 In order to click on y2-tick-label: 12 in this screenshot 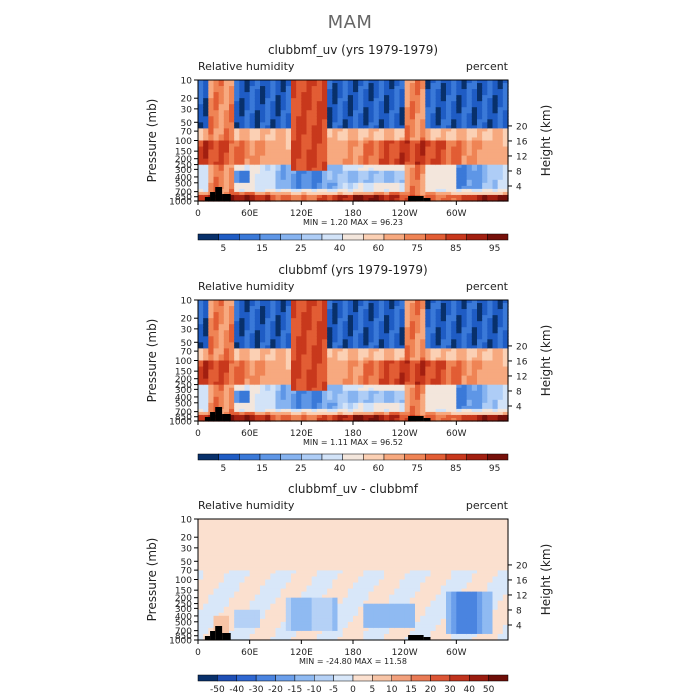, I will do `click(521, 377)`.